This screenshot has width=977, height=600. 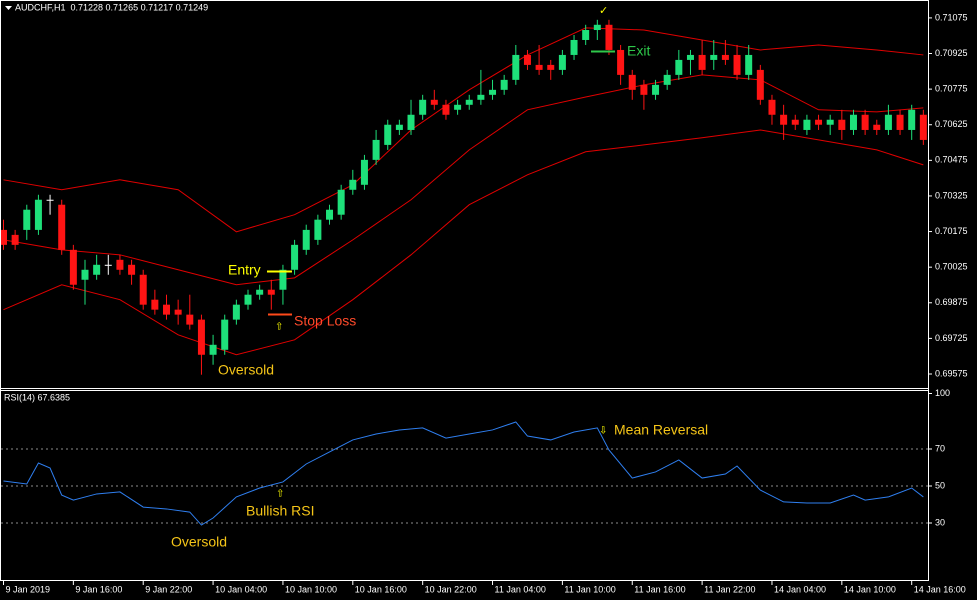 I want to click on x-tick-label: 9 Jan 22:00, so click(x=168, y=589).